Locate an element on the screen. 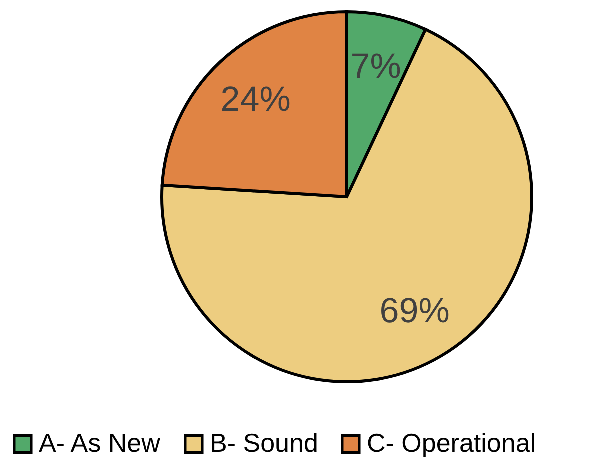  data-label: 24% is located at coordinates (255, 99).